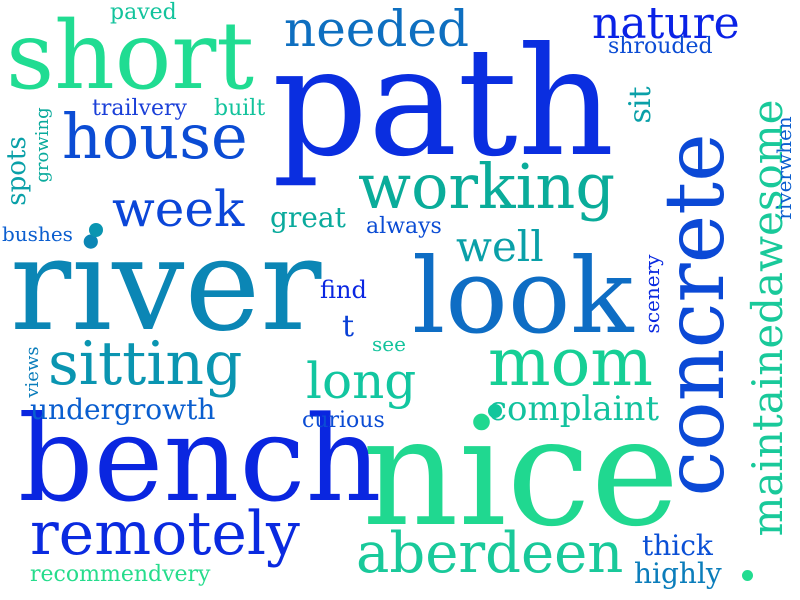 Image resolution: width=800 pixels, height=600 pixels. I want to click on word-nice: nice, so click(521, 473).